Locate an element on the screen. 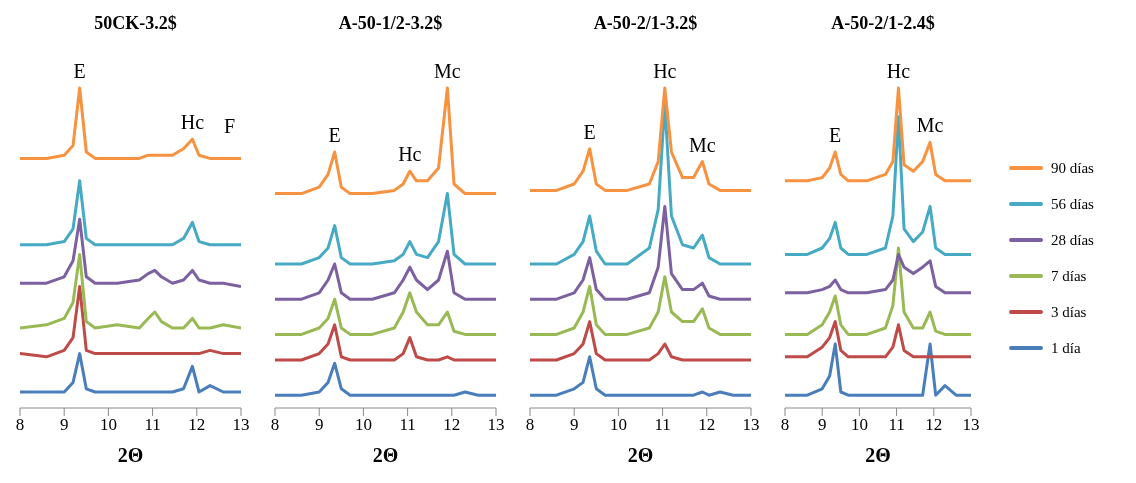 This screenshot has height=483, width=1136. legend-label: 7 días is located at coordinates (1069, 276).